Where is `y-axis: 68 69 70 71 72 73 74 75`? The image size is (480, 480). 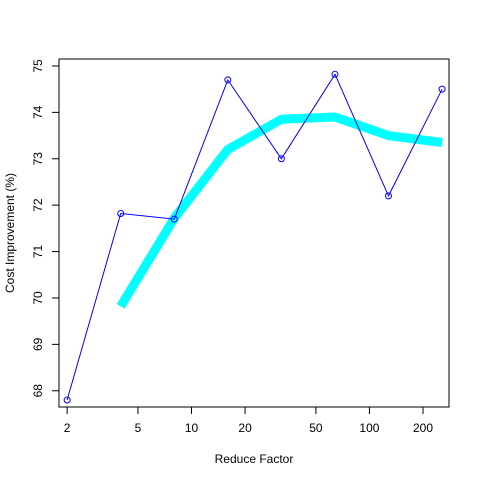 y-axis: 68 69 70 71 72 73 74 75 is located at coordinates (45, 228).